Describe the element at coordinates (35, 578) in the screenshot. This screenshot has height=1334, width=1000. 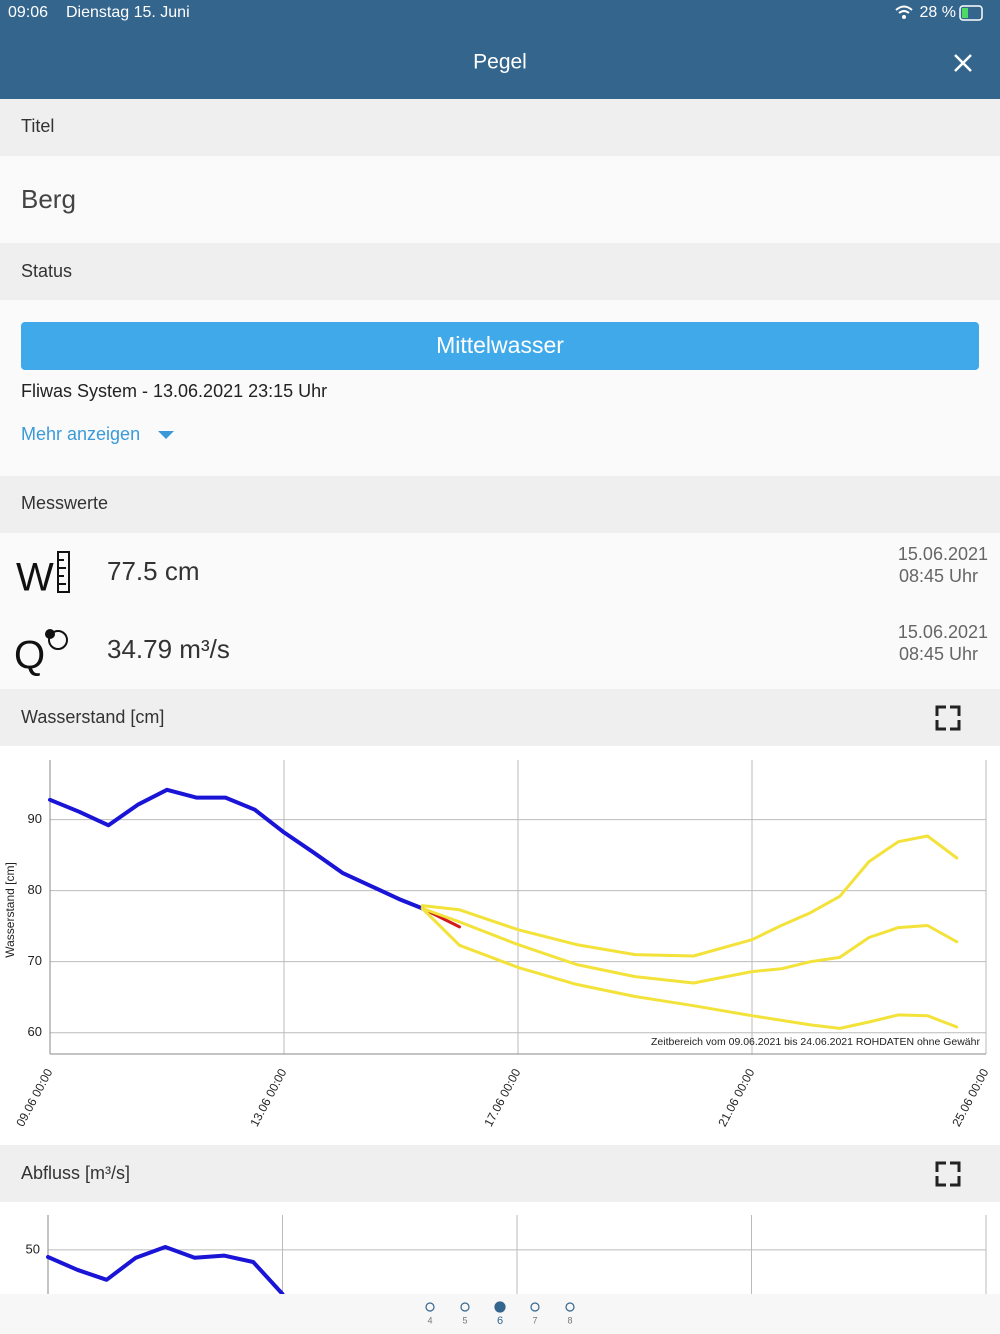
I see `w-icon: W` at that location.